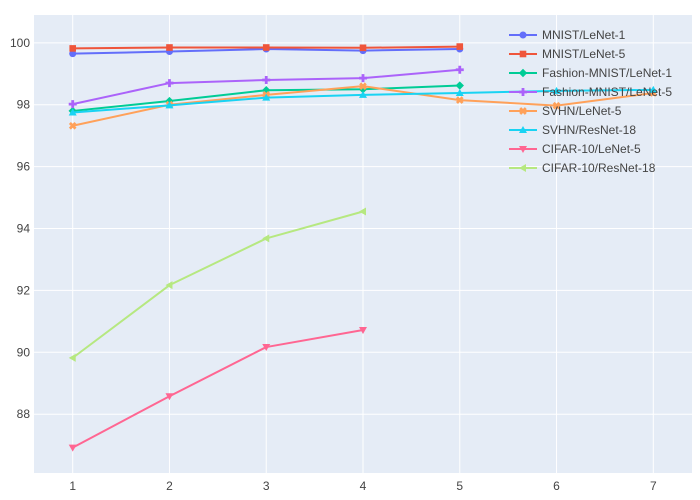  I want to click on x-tick-label: 5, so click(459, 486).